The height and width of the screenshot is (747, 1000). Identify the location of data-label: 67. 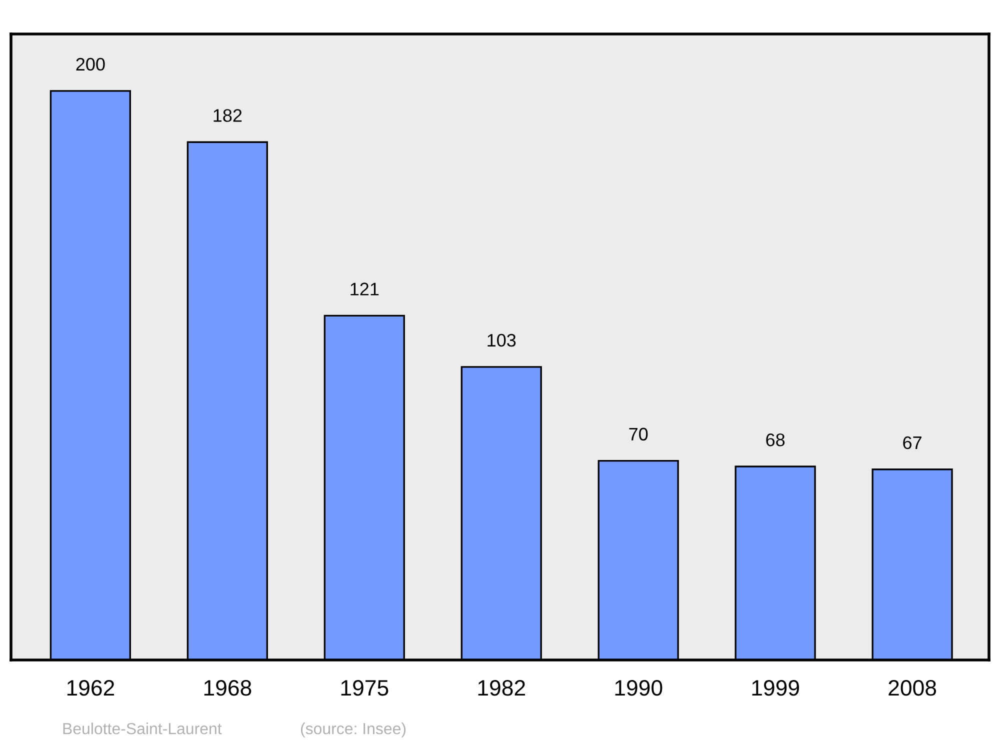
(912, 443).